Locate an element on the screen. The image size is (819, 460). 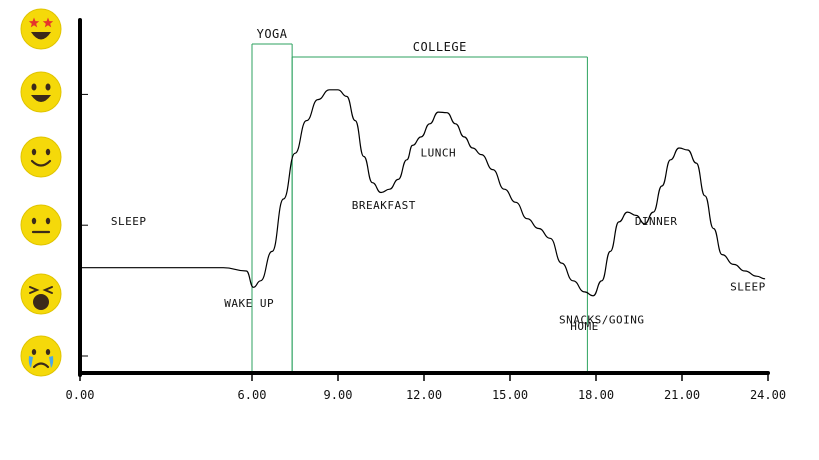
x-tick-label: 24.00 is located at coordinates (768, 395).